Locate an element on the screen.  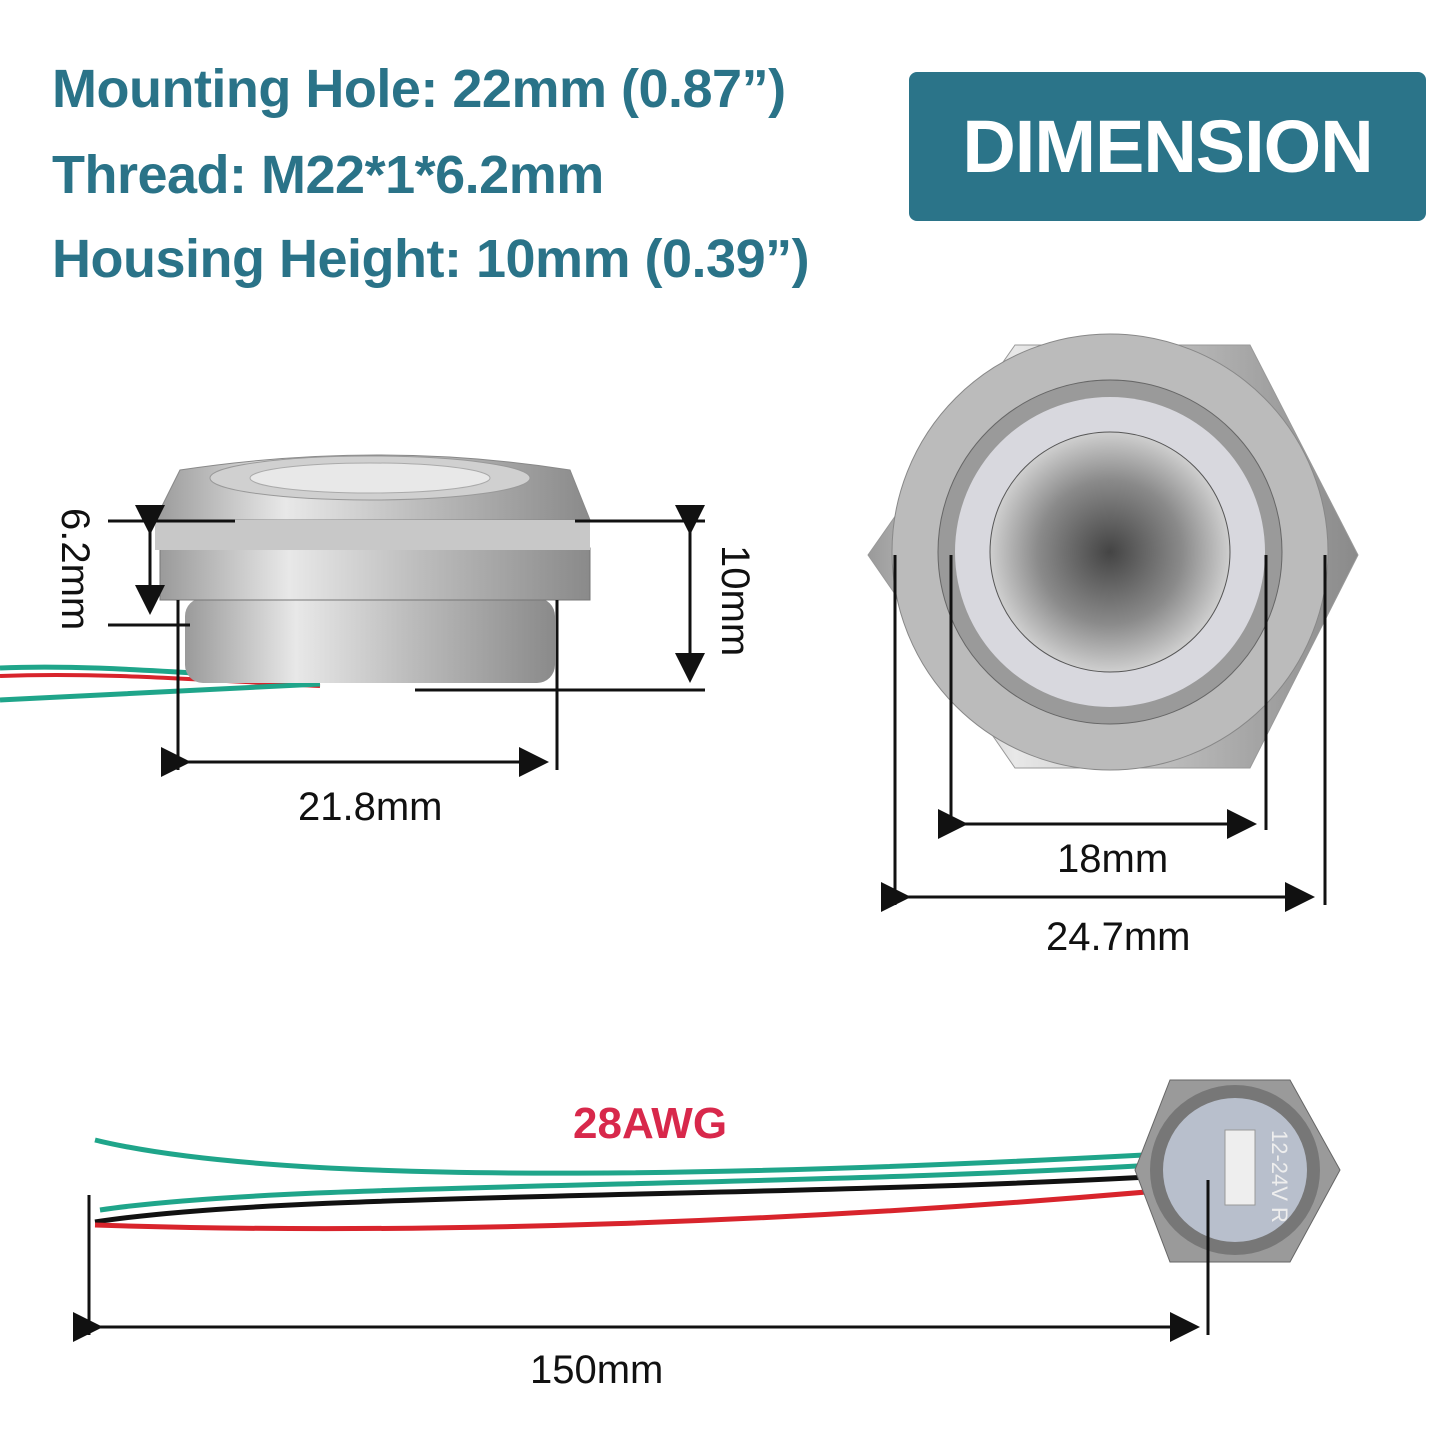
back-view-switch: 12-24V R is located at coordinates (1237, 1171).